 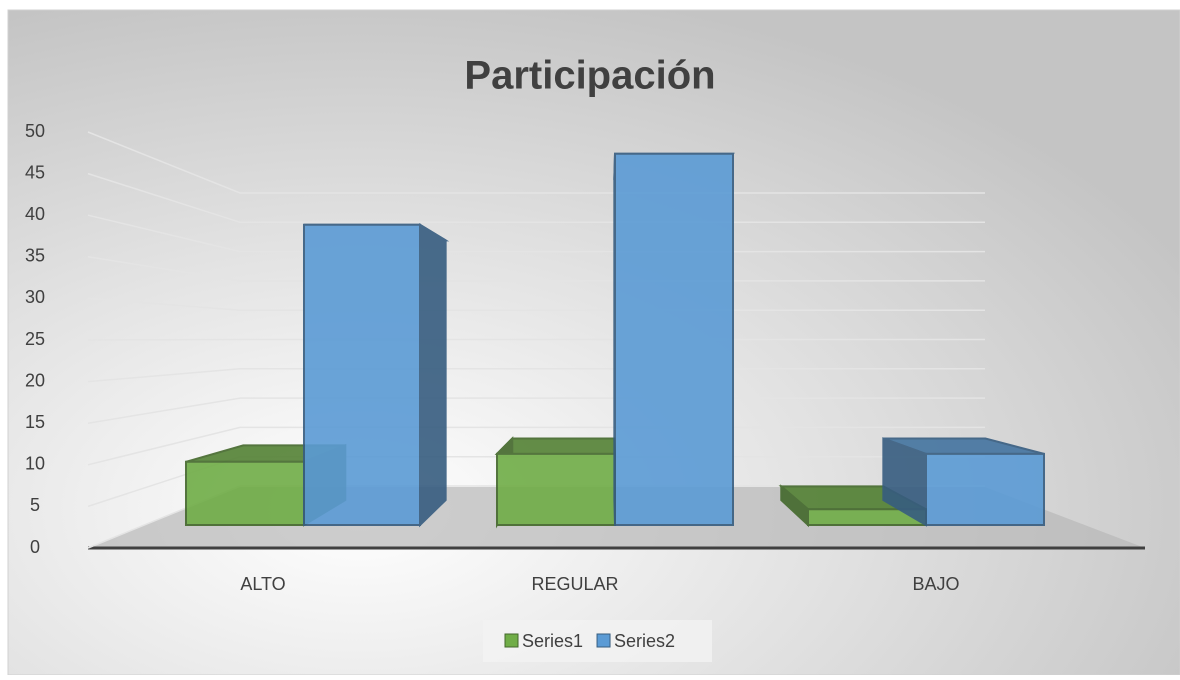 I want to click on y-tick-label: 10, so click(x=35, y=464).